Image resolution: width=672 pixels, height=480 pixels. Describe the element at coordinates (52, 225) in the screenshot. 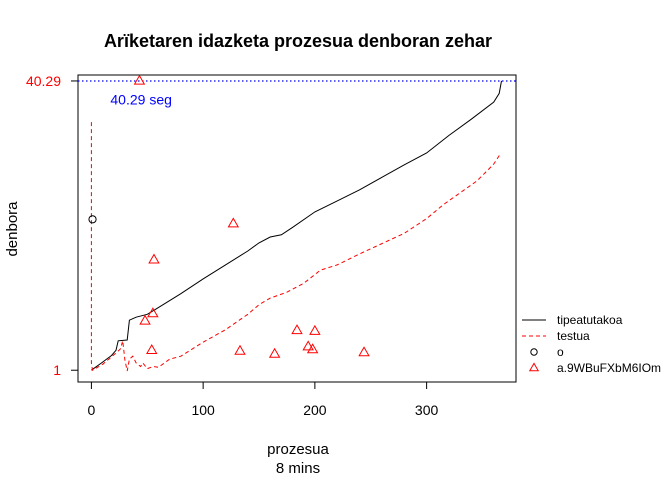

I see `y-axis: 140.29` at that location.